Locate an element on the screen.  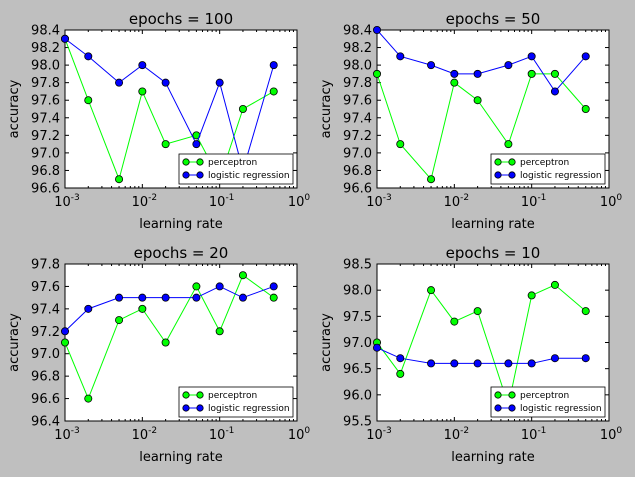
y-tick-label: 96.8 is located at coordinates (45, 377).